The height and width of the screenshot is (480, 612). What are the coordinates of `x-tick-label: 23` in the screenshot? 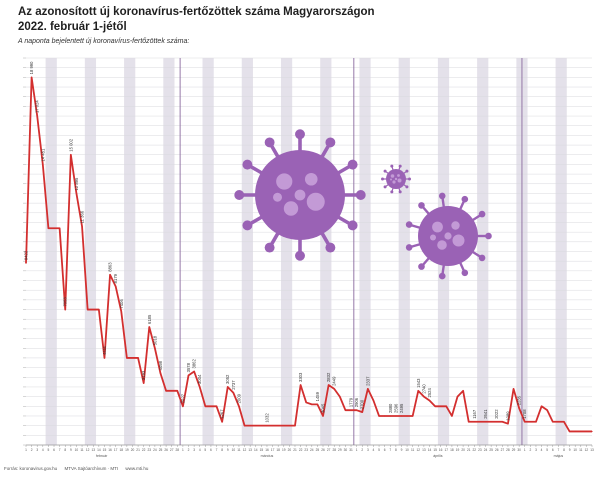 It's located at (306, 450).